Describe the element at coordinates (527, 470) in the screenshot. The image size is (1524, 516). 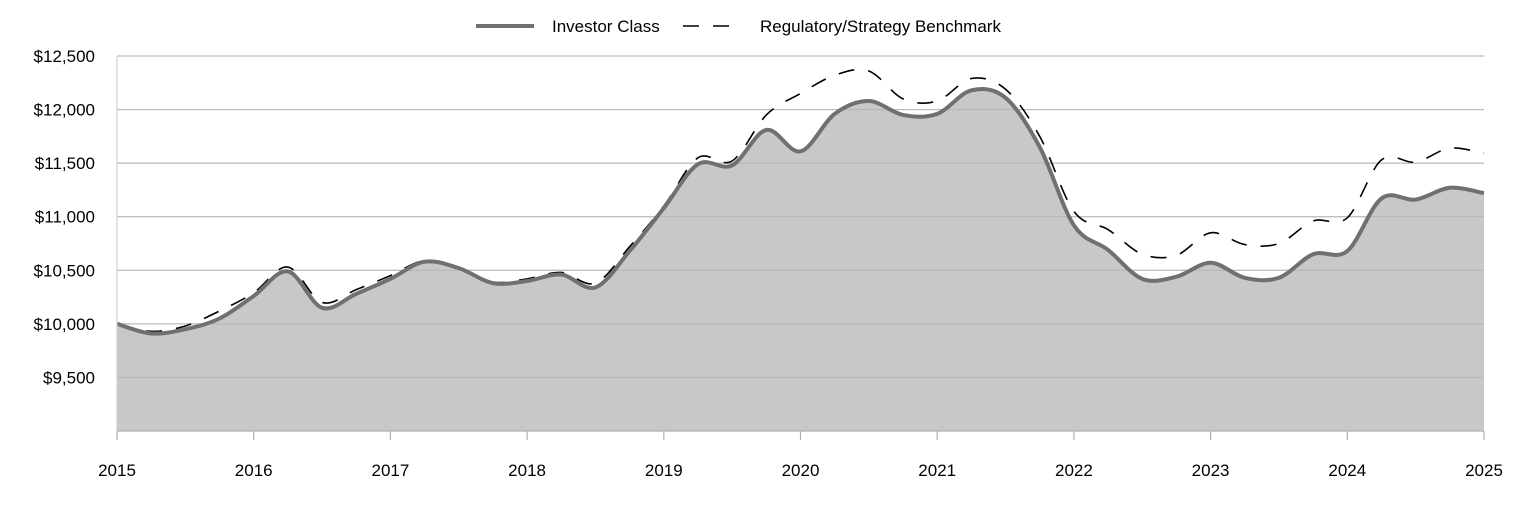
I see `x-tick-label: 2018` at that location.